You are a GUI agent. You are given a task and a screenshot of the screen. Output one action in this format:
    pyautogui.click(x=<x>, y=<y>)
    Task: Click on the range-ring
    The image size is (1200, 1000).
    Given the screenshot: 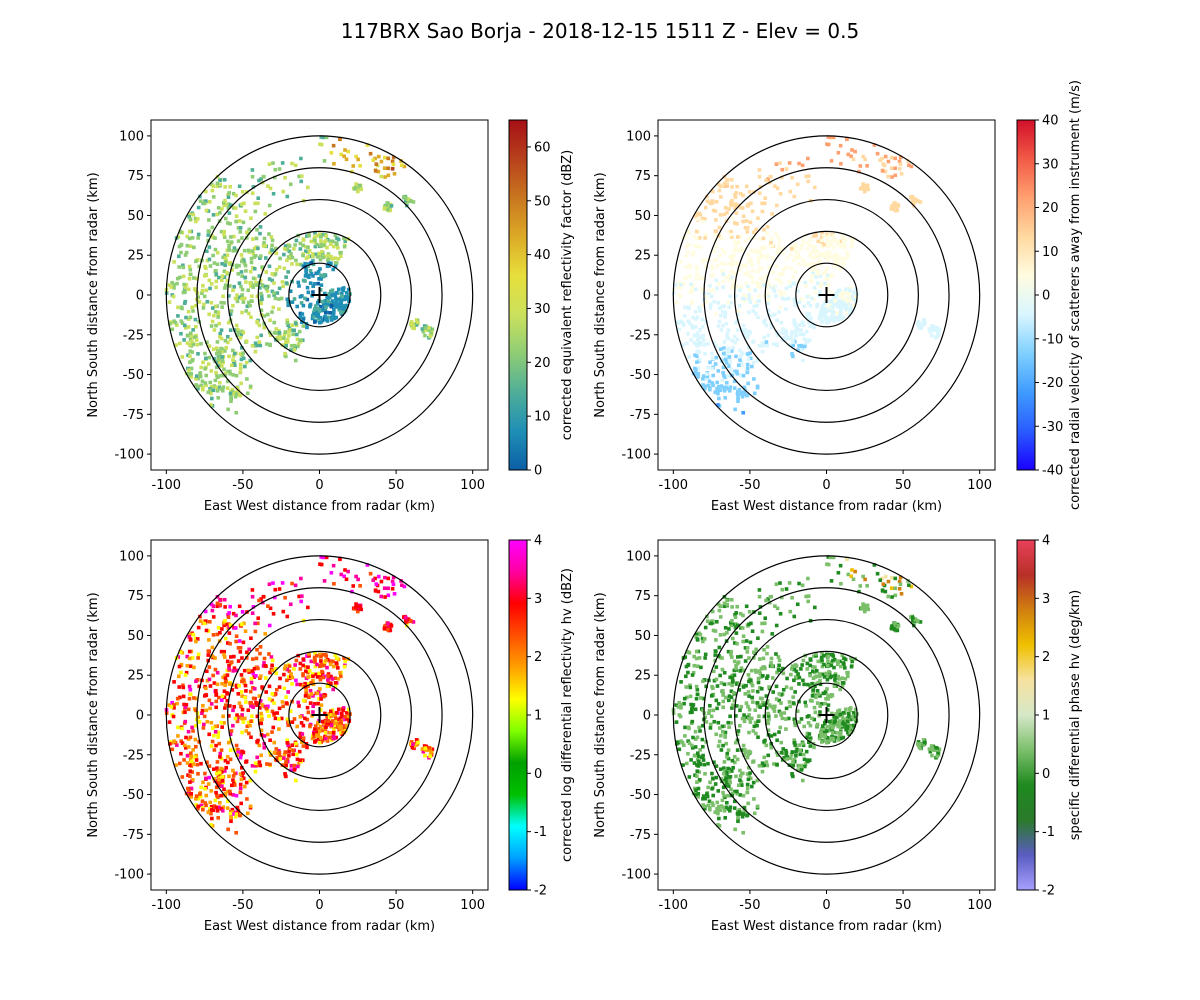 What is the action you would take?
    pyautogui.click(x=319, y=715)
    